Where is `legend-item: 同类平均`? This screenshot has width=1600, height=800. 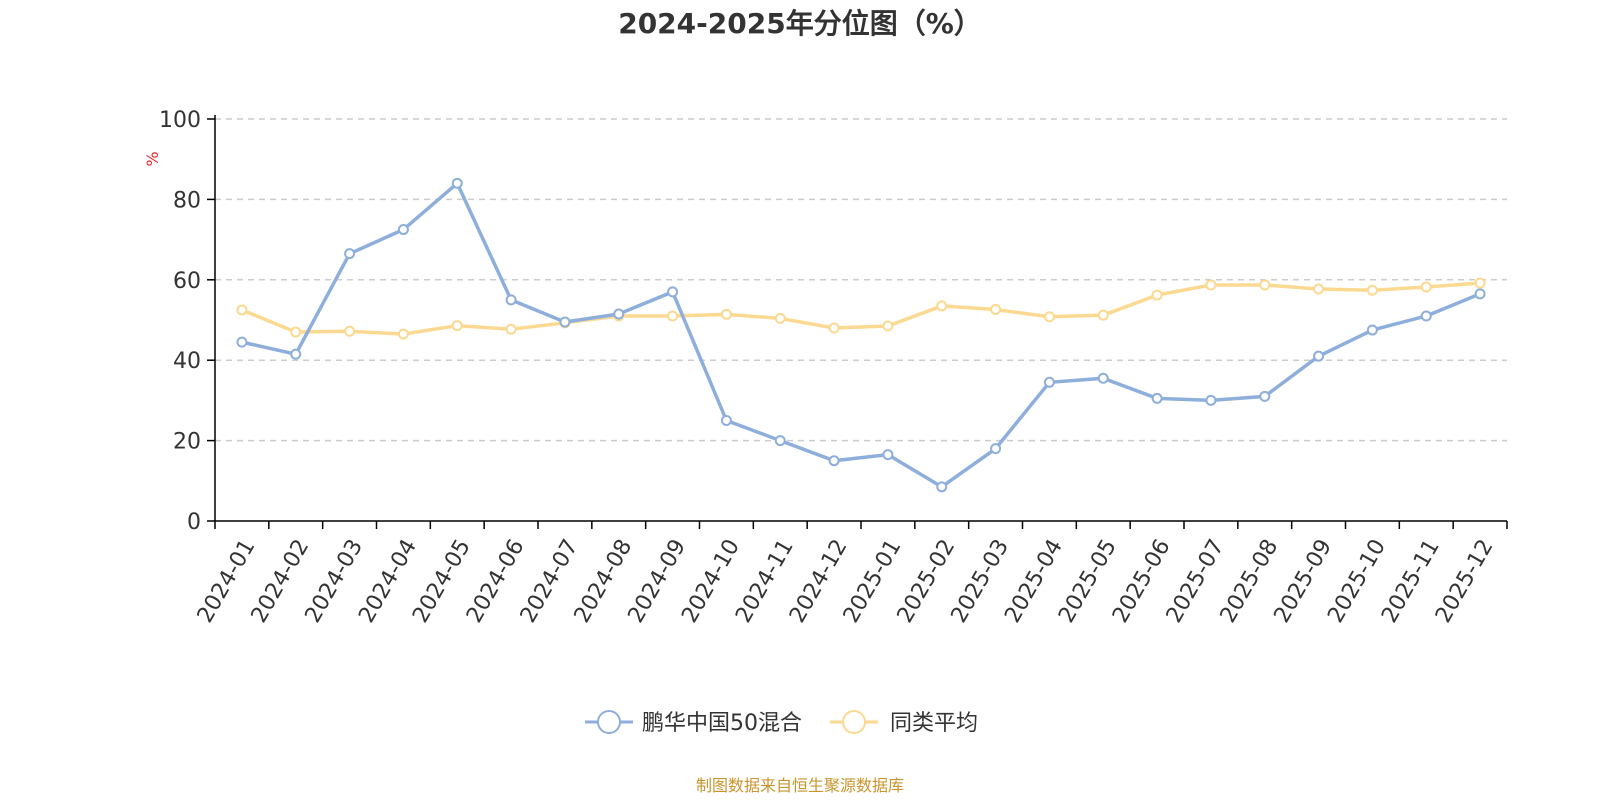 legend-item: 同类平均 is located at coordinates (904, 723).